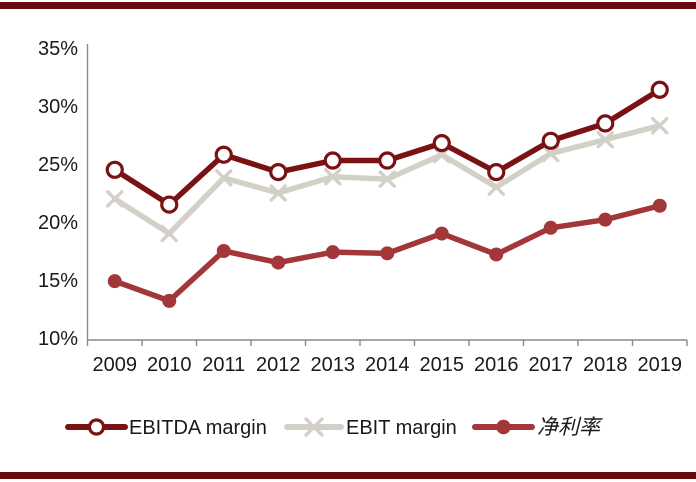  What do you see at coordinates (551, 365) in the screenshot?
I see `x-axis-tick-label: 2017` at bounding box center [551, 365].